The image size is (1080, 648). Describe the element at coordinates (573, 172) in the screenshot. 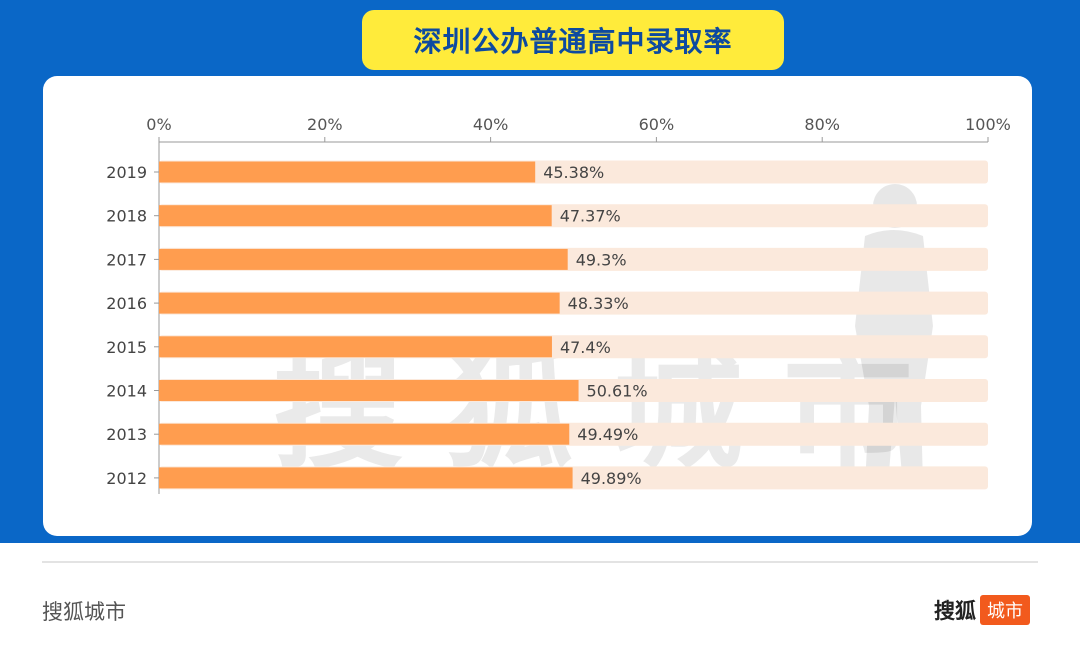

I see `value-label: 45.38%` at that location.